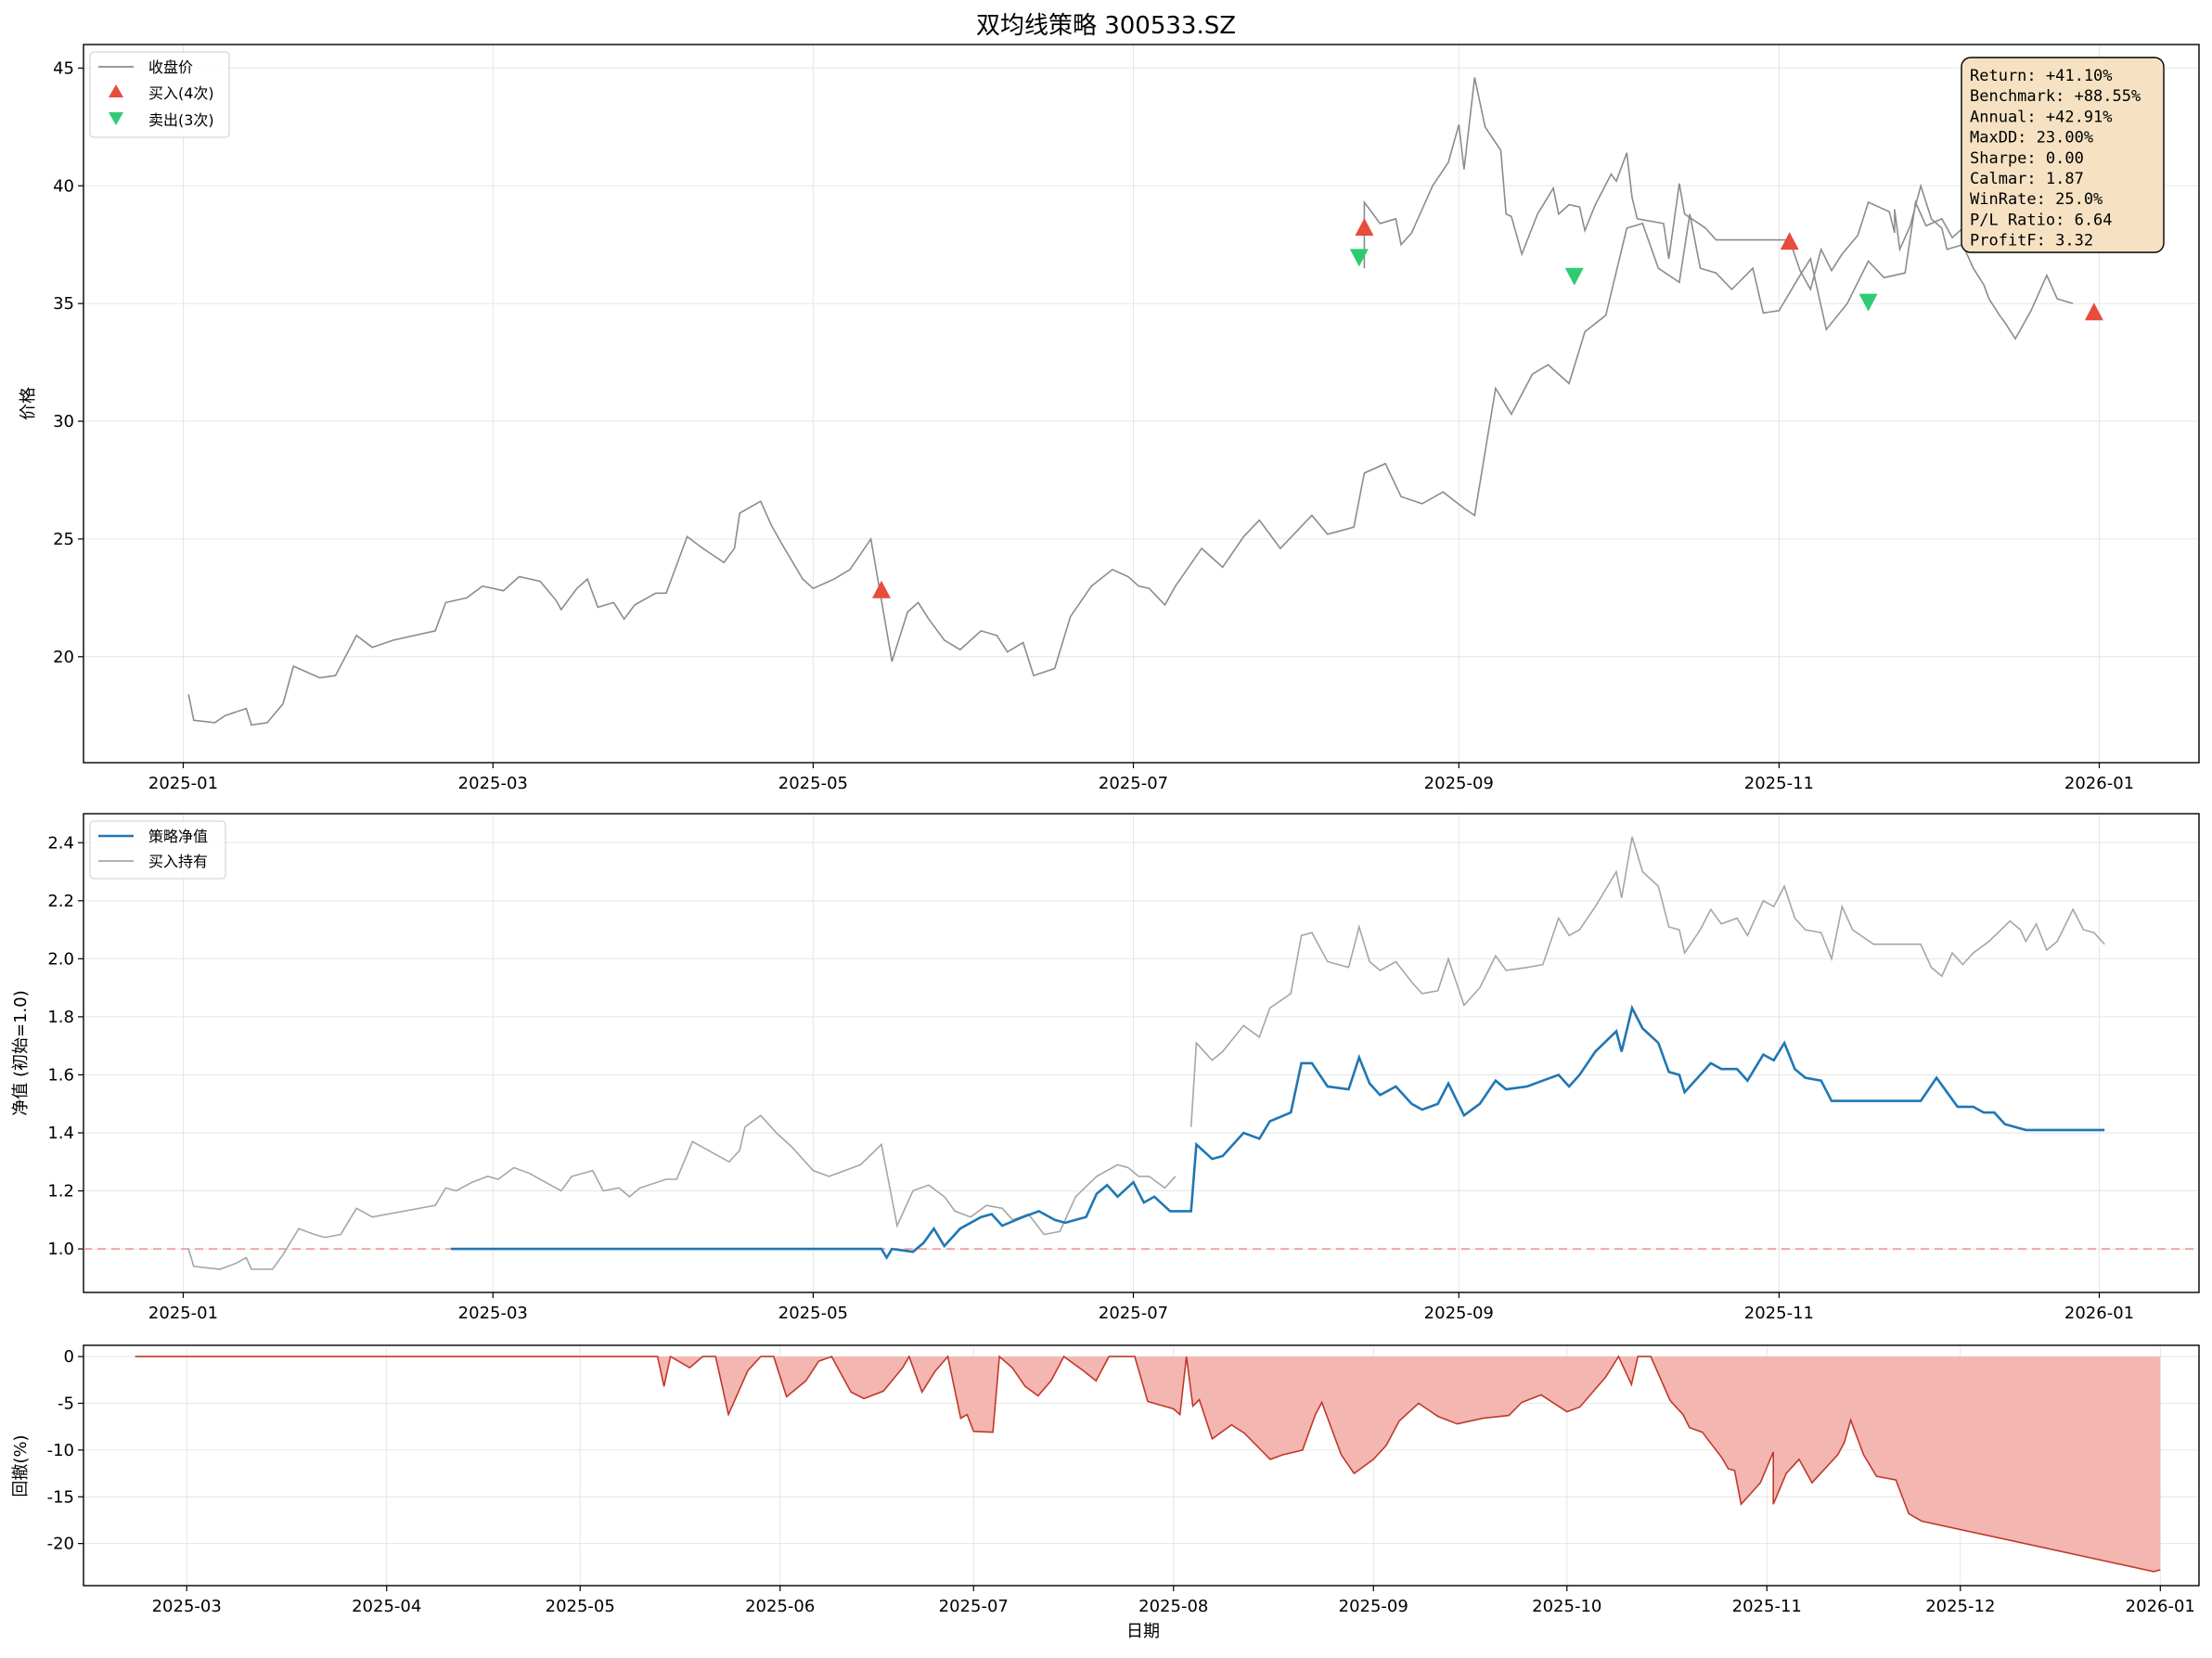 This screenshot has height=1658, width=2212. Describe the element at coordinates (21, 1465) in the screenshot. I see `drawdown-ylabel: 回撤(%)` at that location.